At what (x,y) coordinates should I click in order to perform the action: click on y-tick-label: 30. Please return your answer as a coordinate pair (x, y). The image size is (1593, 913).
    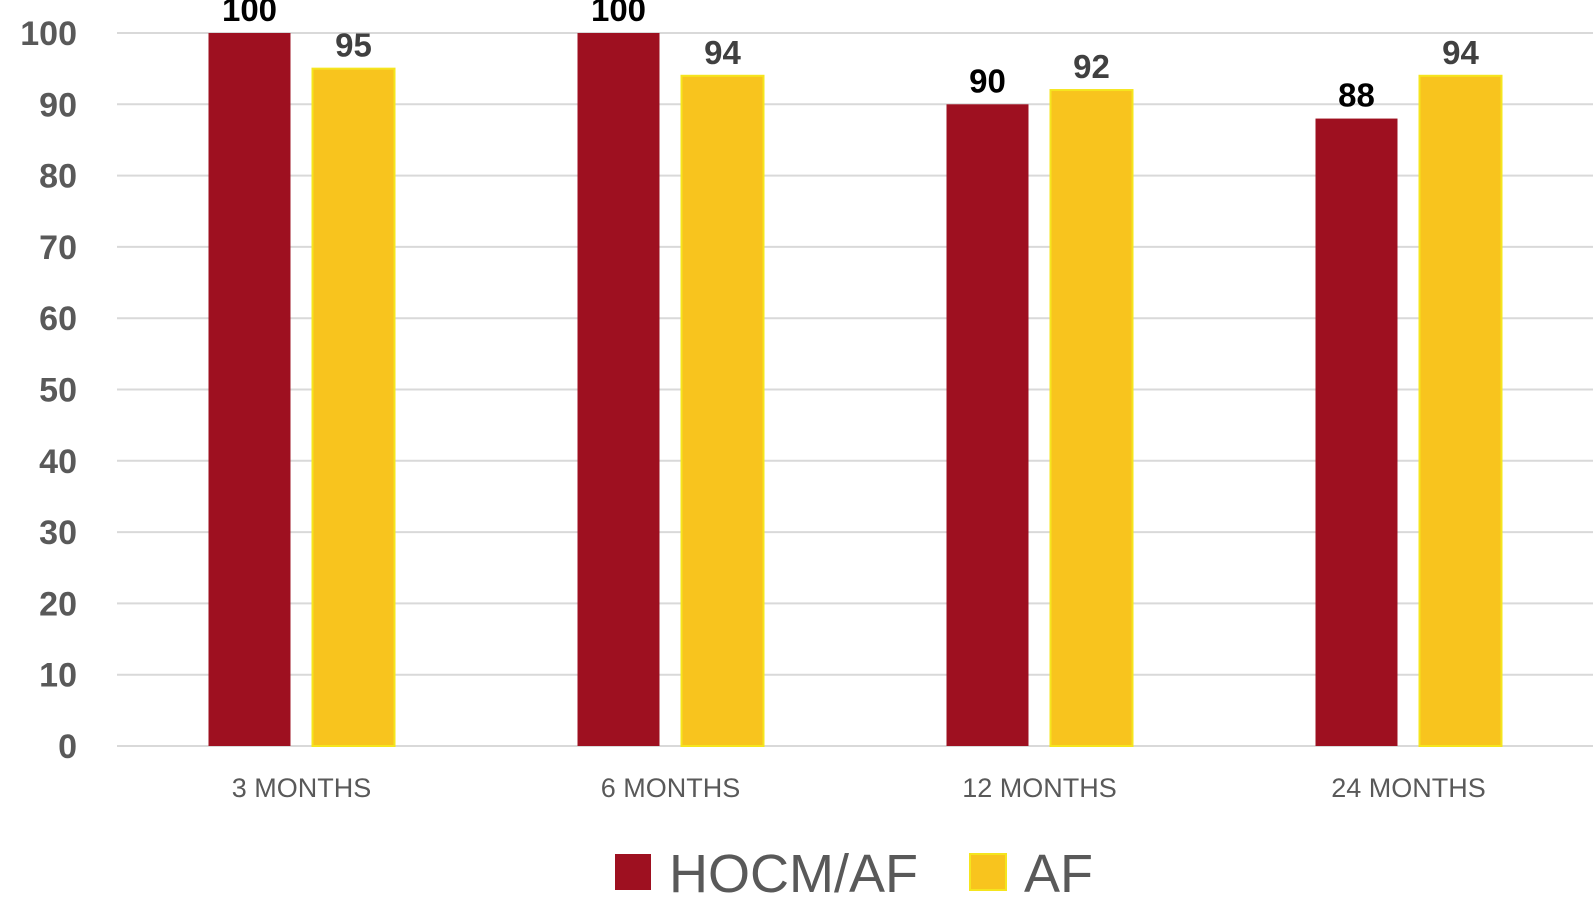
    Looking at the image, I should click on (58, 533).